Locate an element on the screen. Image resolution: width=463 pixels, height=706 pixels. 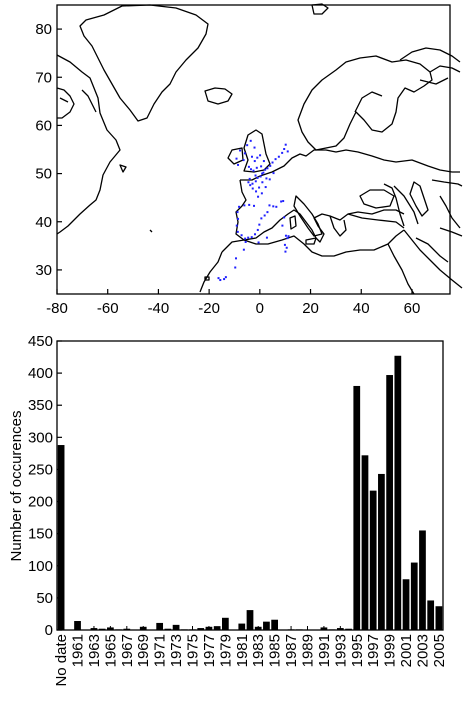
bar-x-tick-label: No date is located at coordinates (61, 660).